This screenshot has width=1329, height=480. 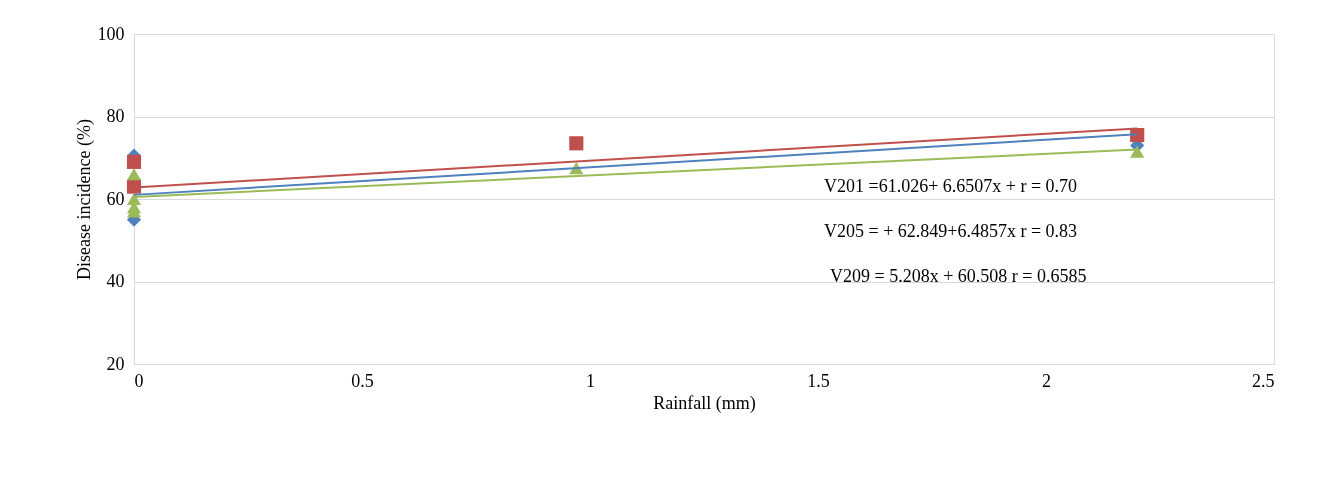 I want to click on x-axis-title: Rainfall (mm), so click(x=704, y=403).